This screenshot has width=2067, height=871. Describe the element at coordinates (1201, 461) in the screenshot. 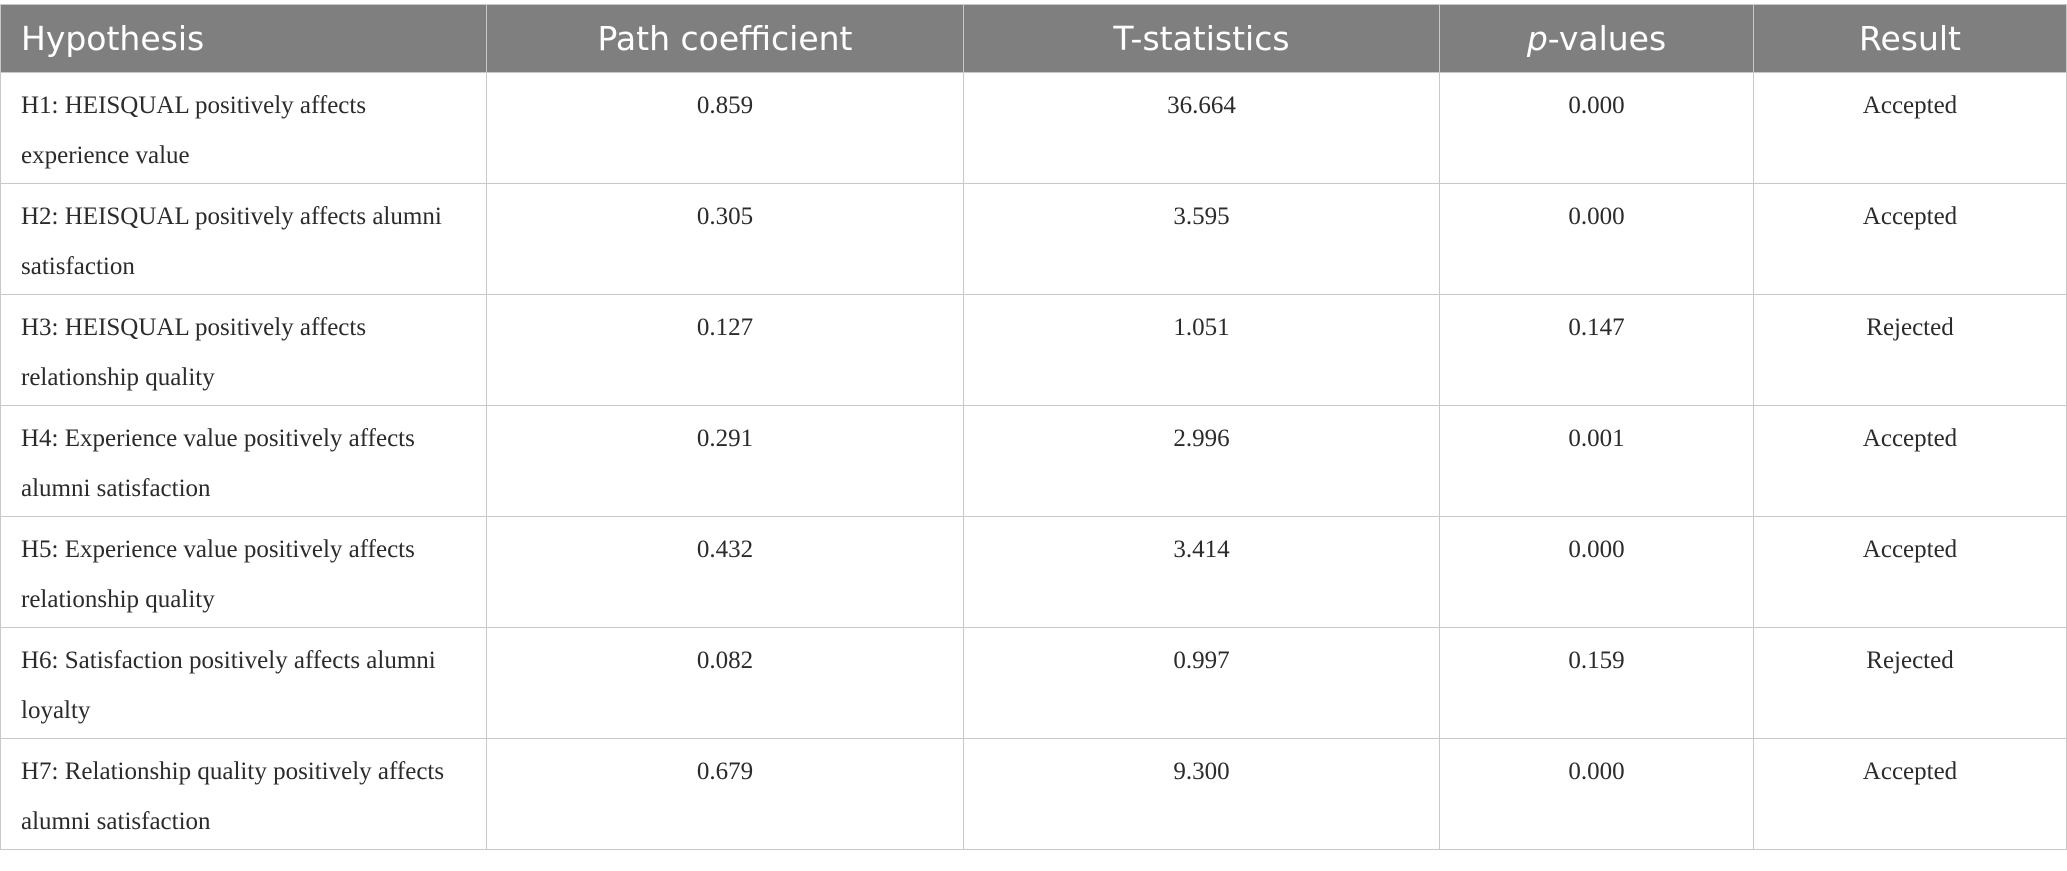

I see `cell-t-statistics: 2.996` at that location.